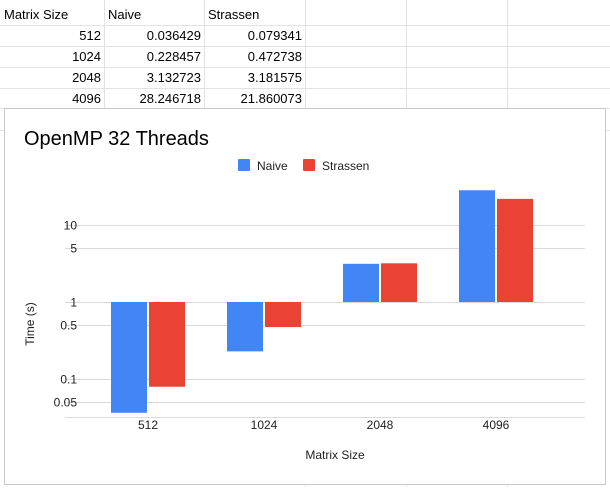 Image resolution: width=610 pixels, height=492 pixels. What do you see at coordinates (173, 77) in the screenshot?
I see `table-cell: 3.132723` at bounding box center [173, 77].